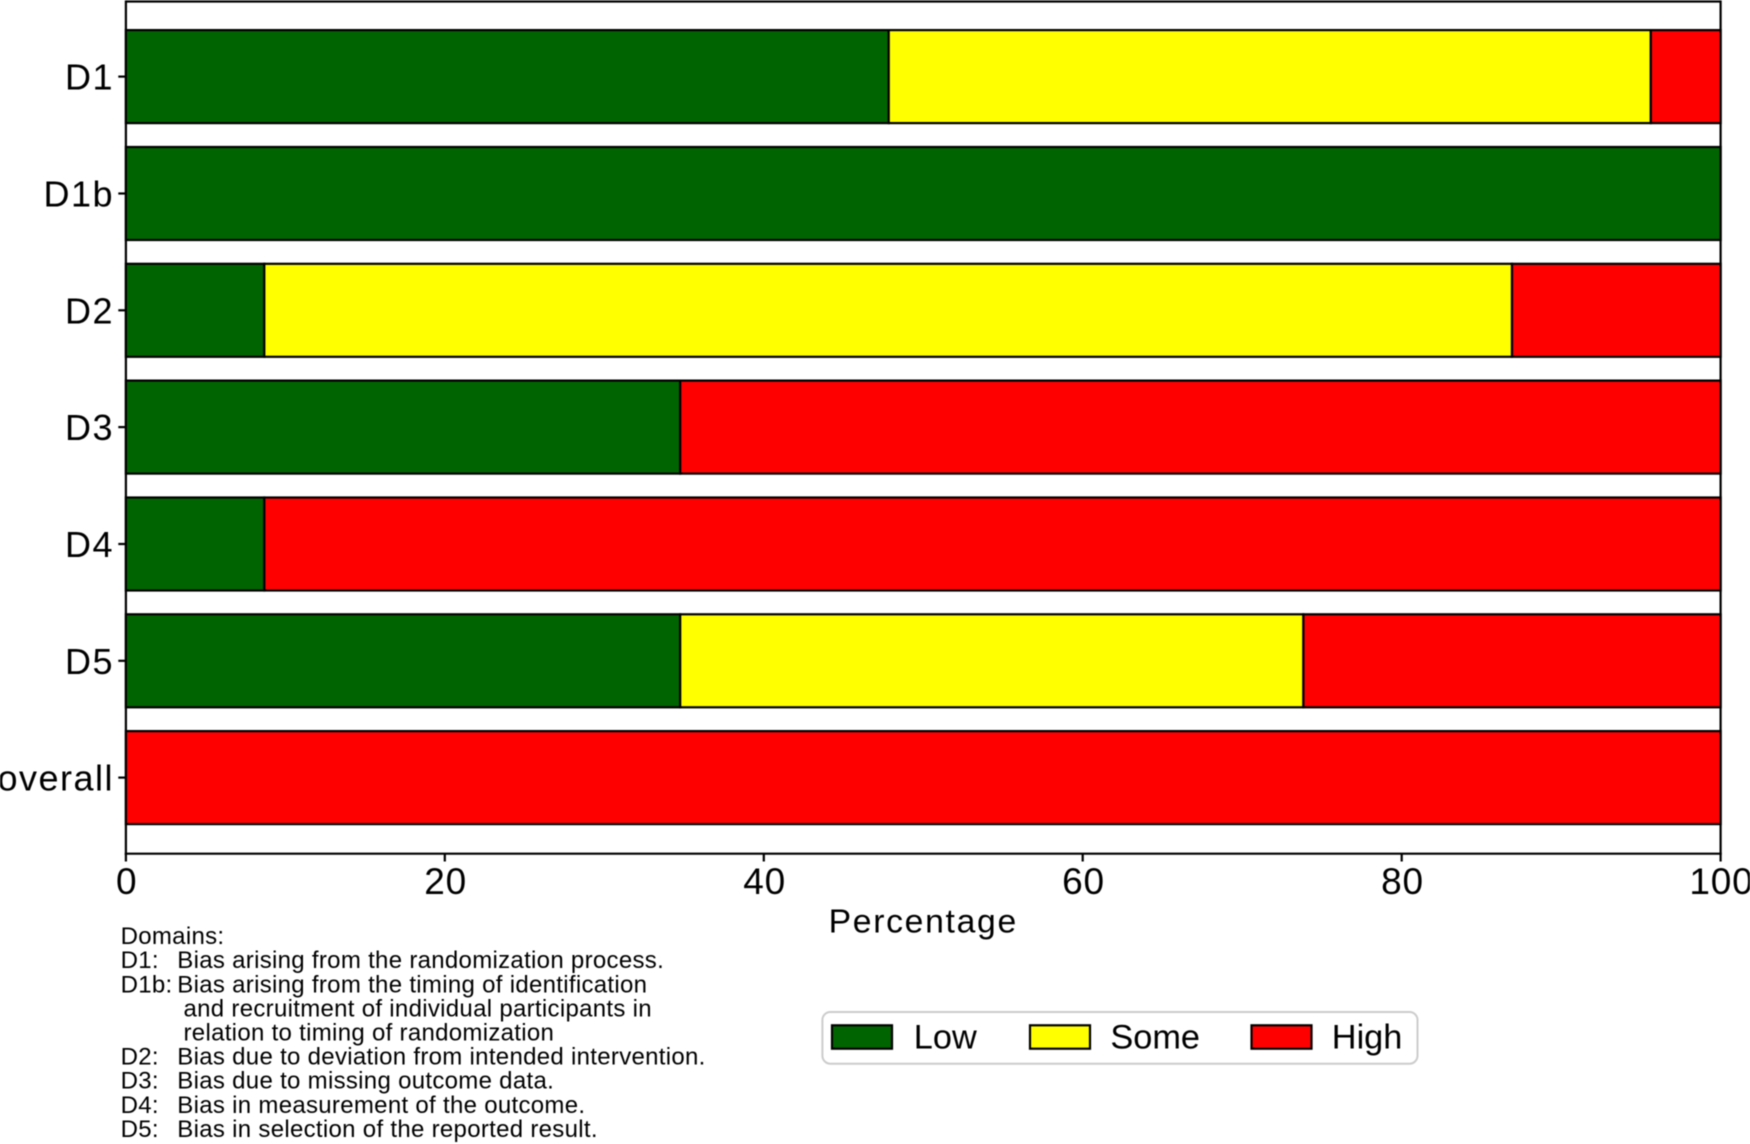 Image resolution: width=1750 pixels, height=1144 pixels. Describe the element at coordinates (89, 661) in the screenshot. I see `svg-text: D5` at that location.